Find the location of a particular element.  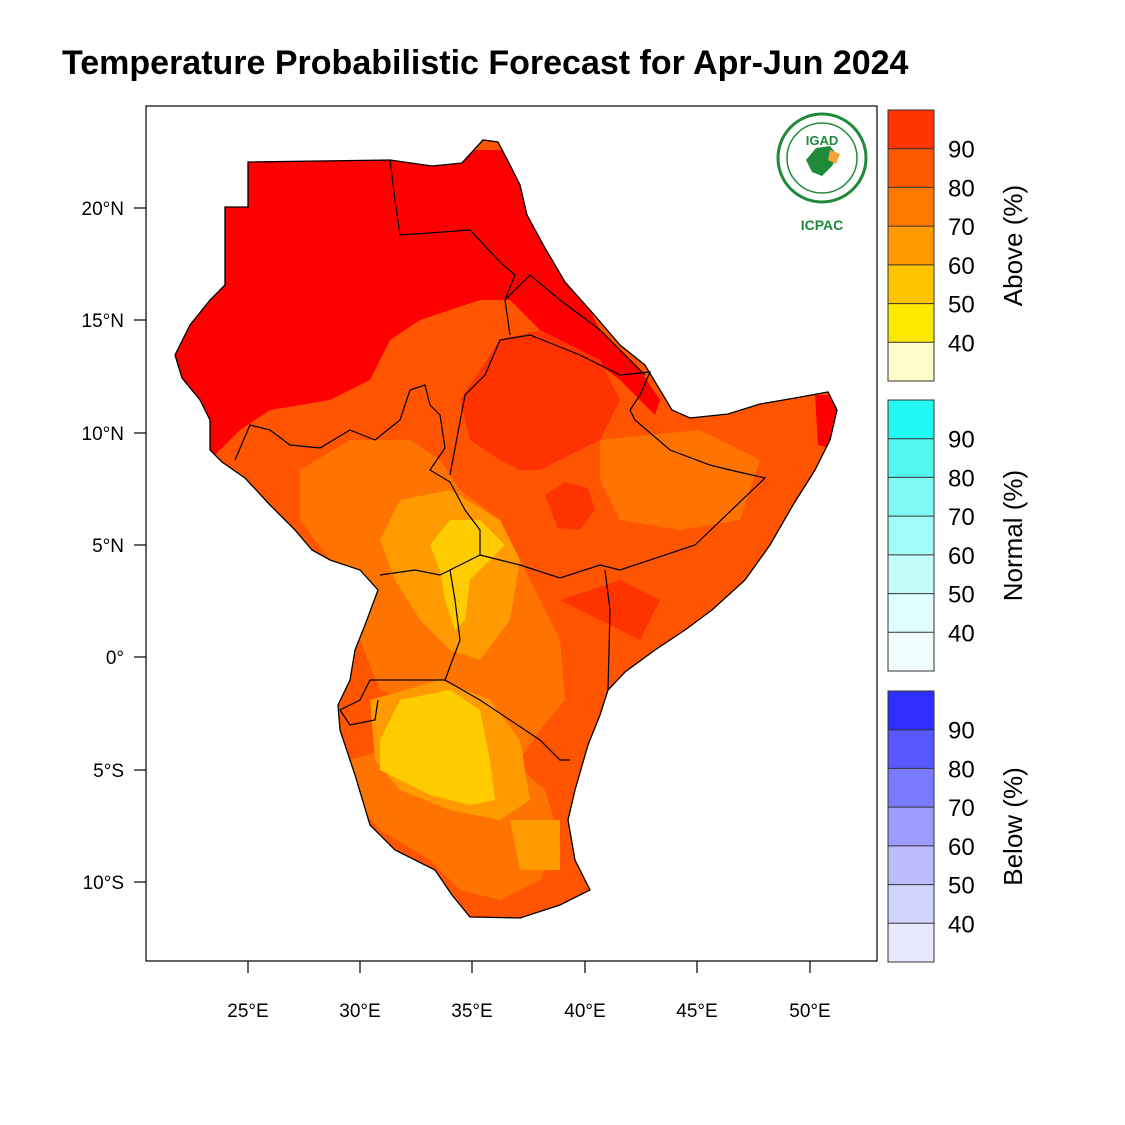

lat-tick-label: 15°N is located at coordinates (103, 321).